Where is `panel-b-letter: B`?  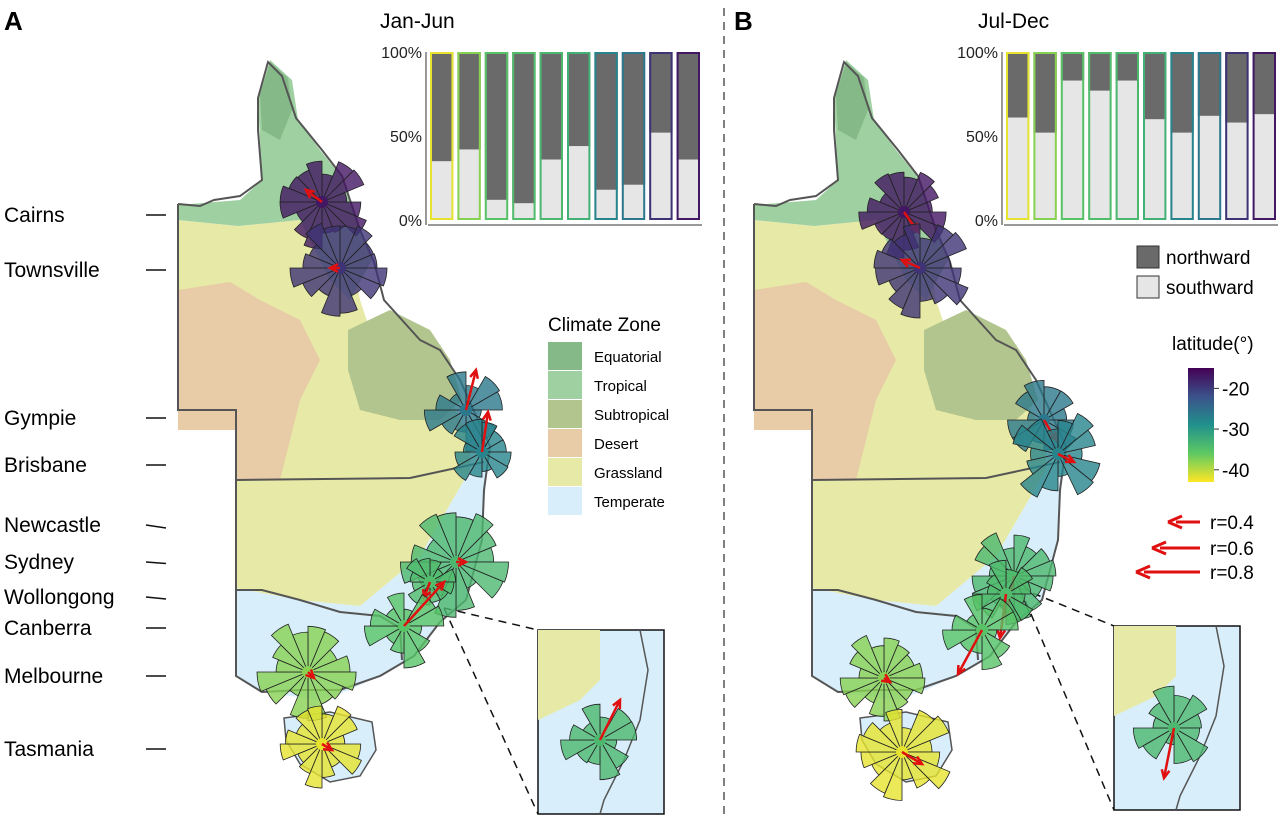
panel-b-letter: B is located at coordinates (743, 21).